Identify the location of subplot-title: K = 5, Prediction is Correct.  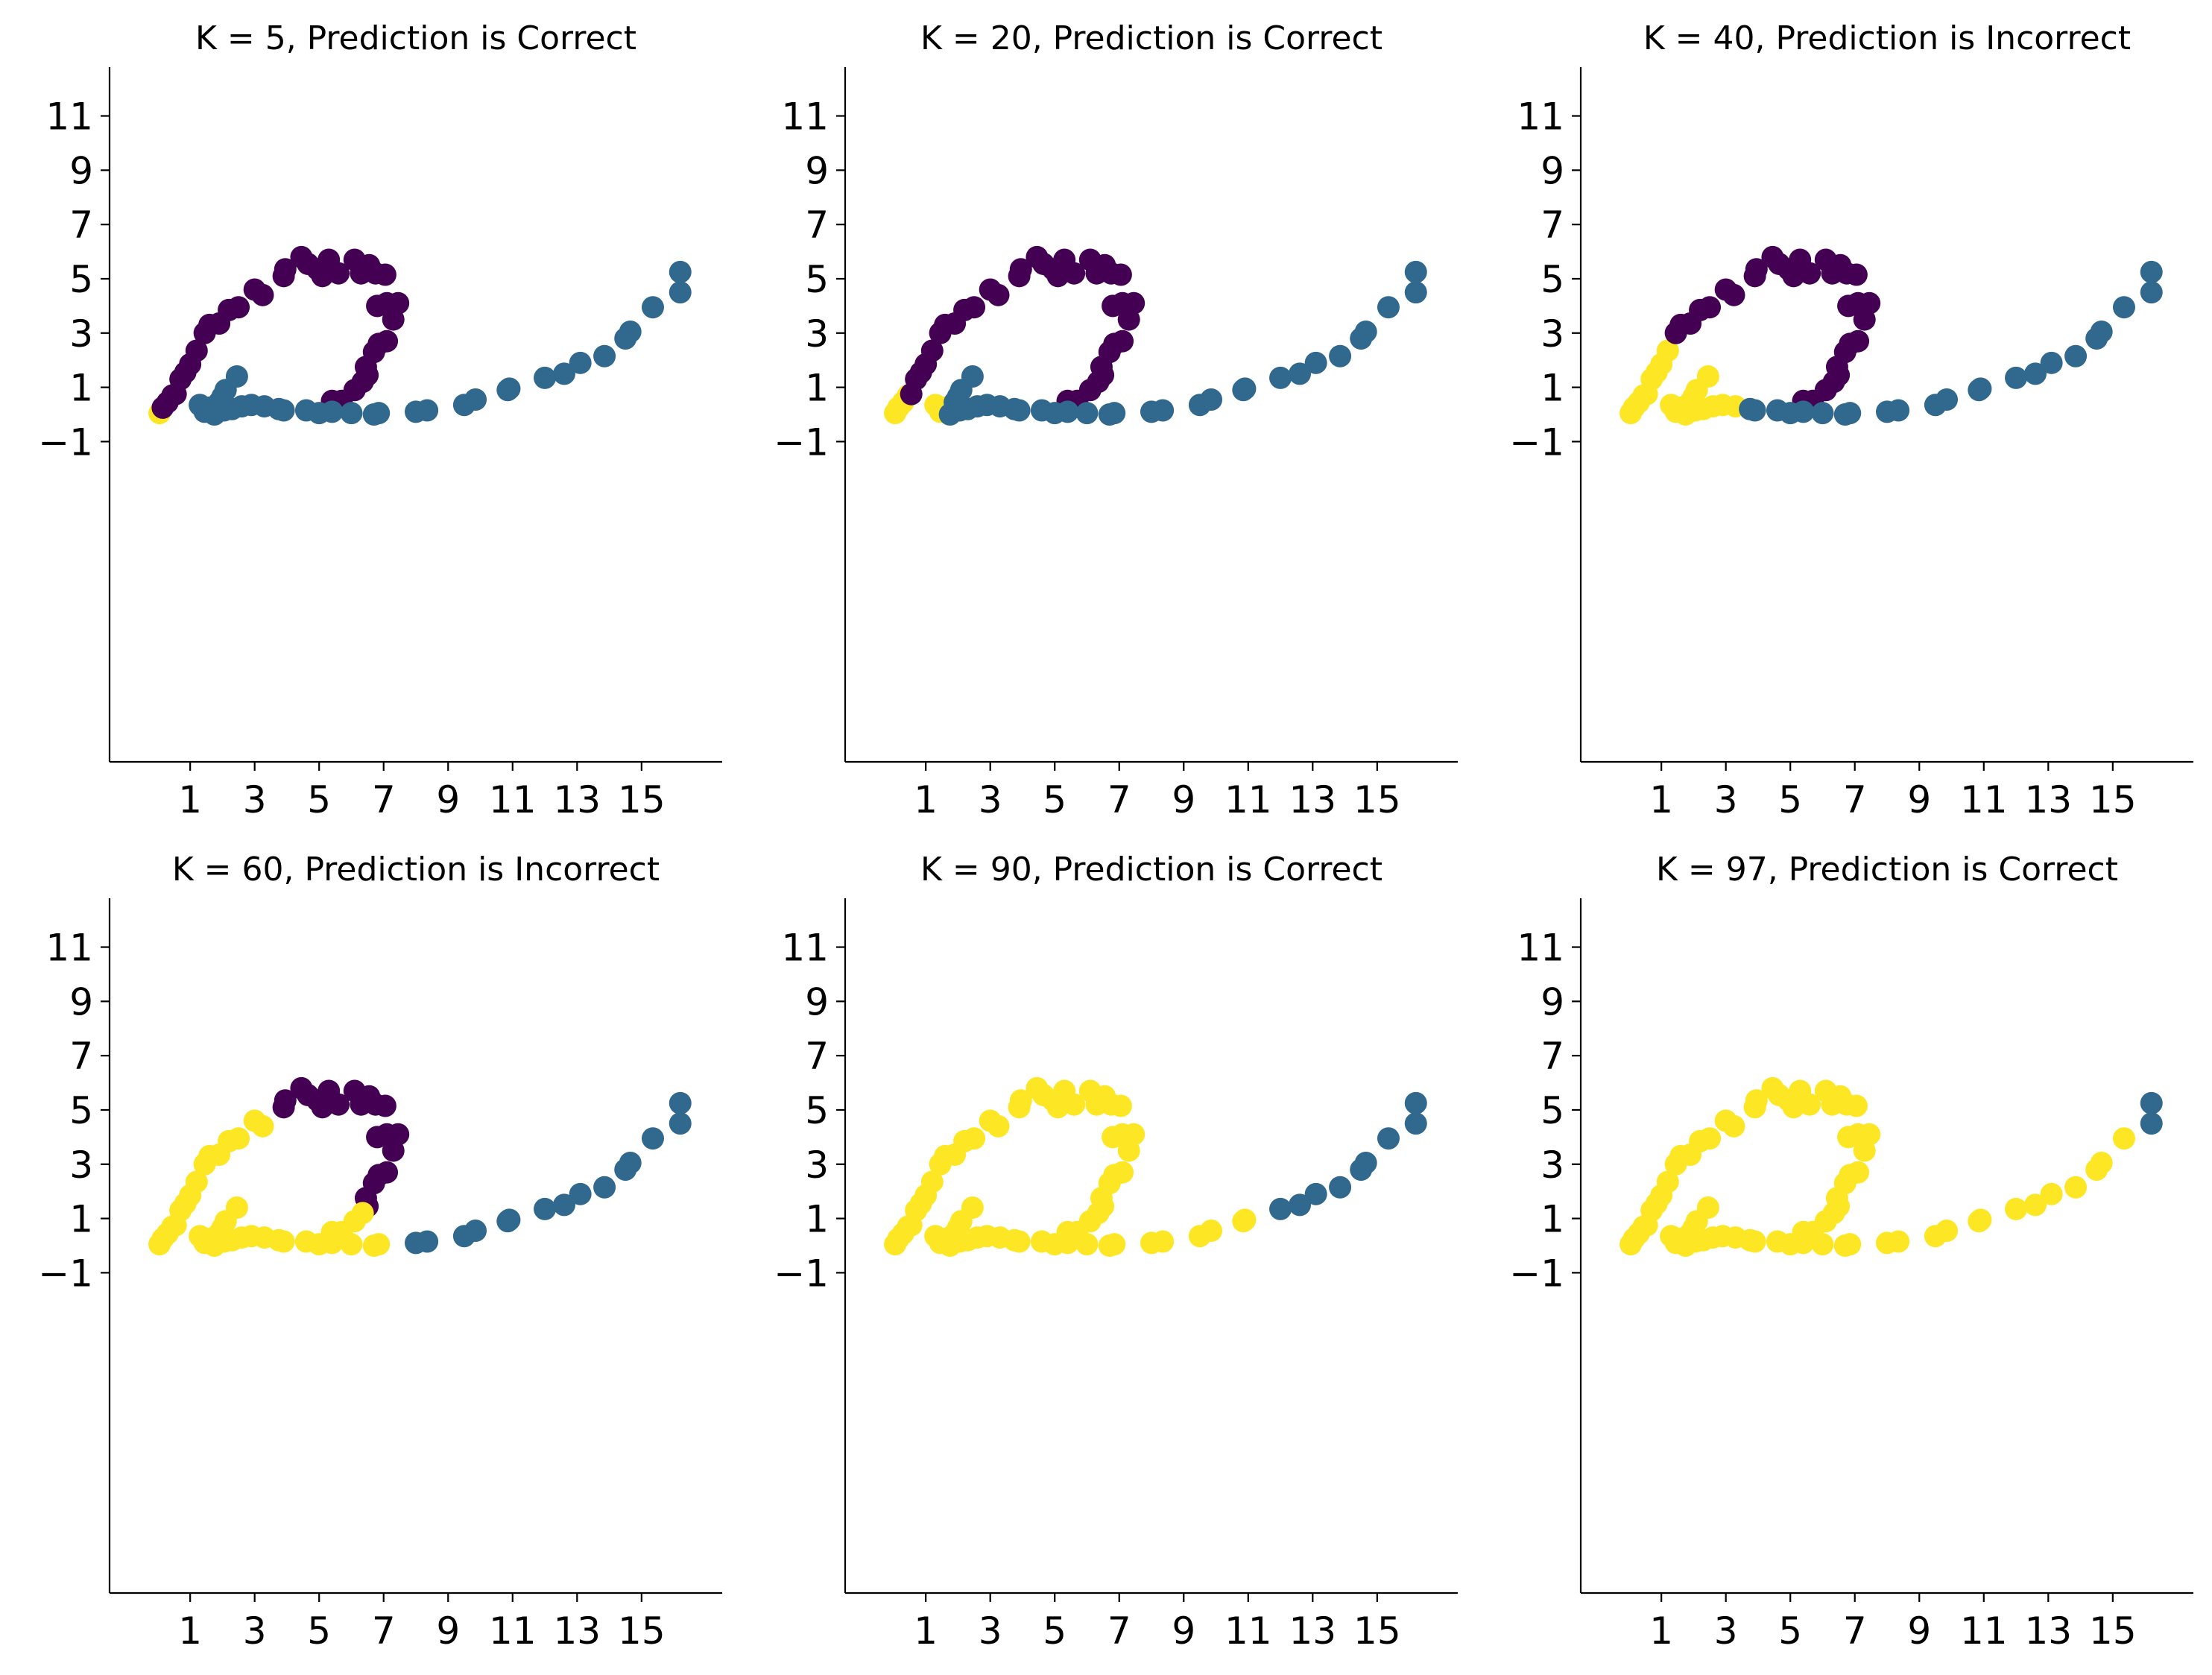
(415, 38).